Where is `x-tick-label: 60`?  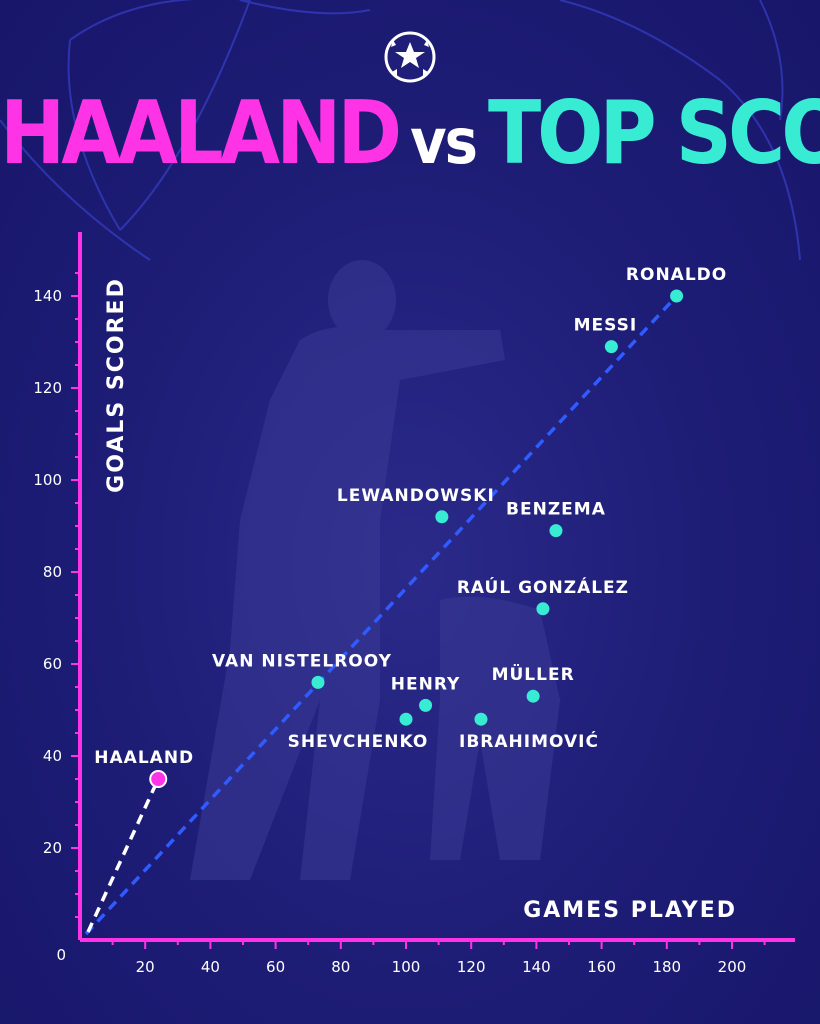 x-tick-label: 60 is located at coordinates (275, 967).